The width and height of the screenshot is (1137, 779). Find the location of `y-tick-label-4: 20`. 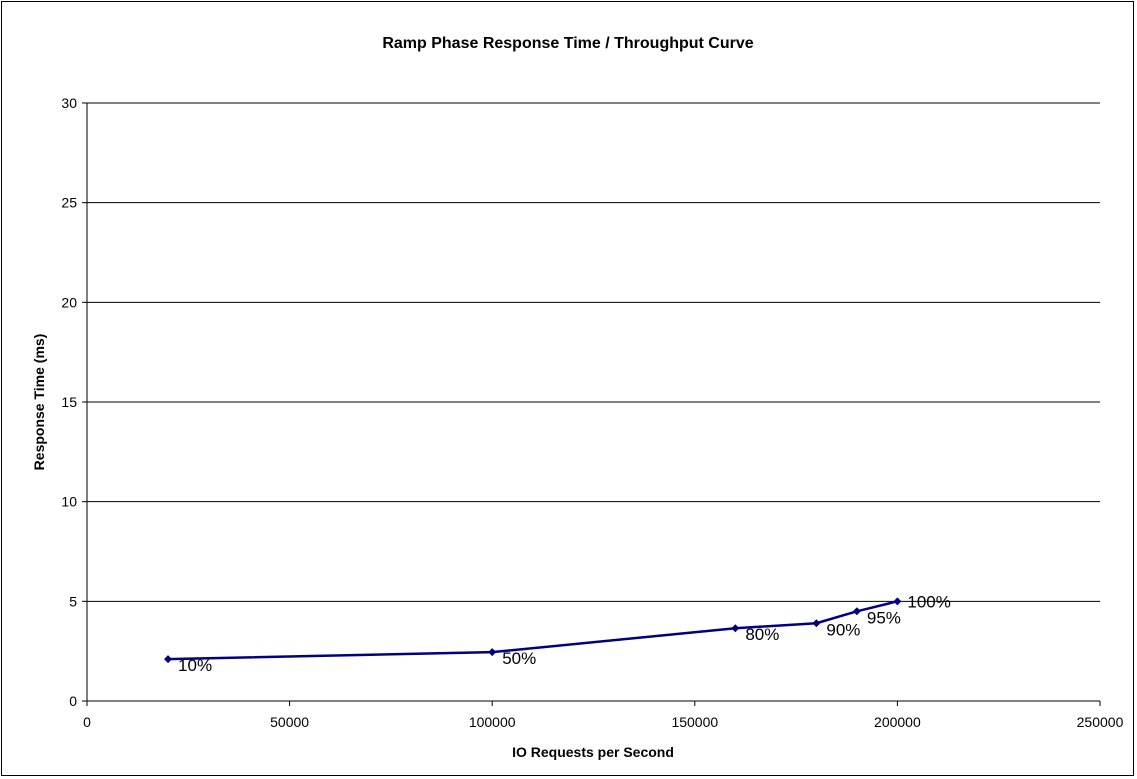

y-tick-label-4: 20 is located at coordinates (69, 302).